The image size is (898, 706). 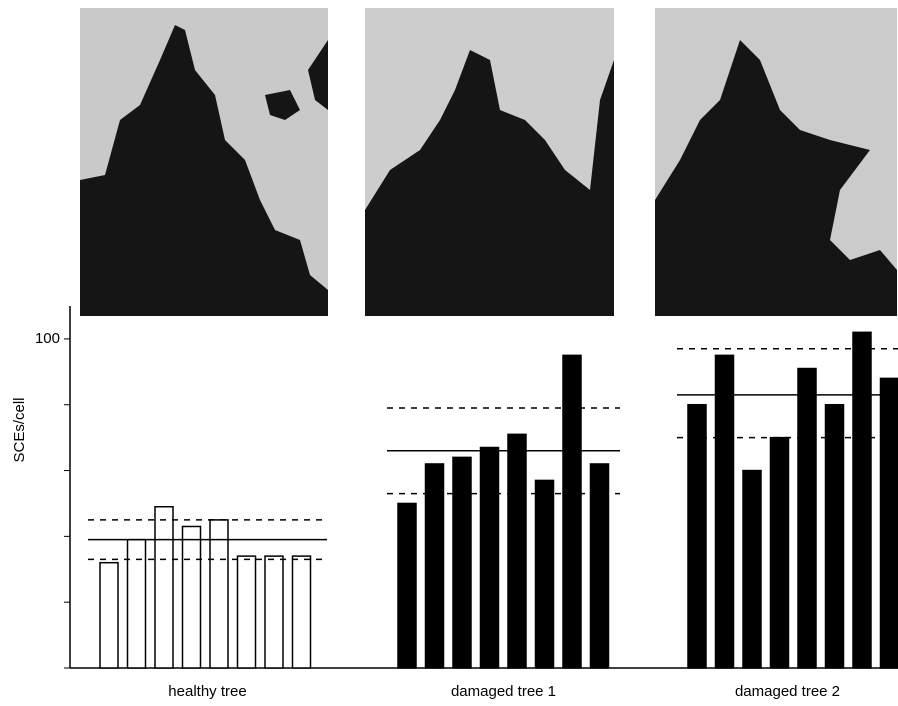 I want to click on group-label: damaged tree 1, so click(x=503, y=691).